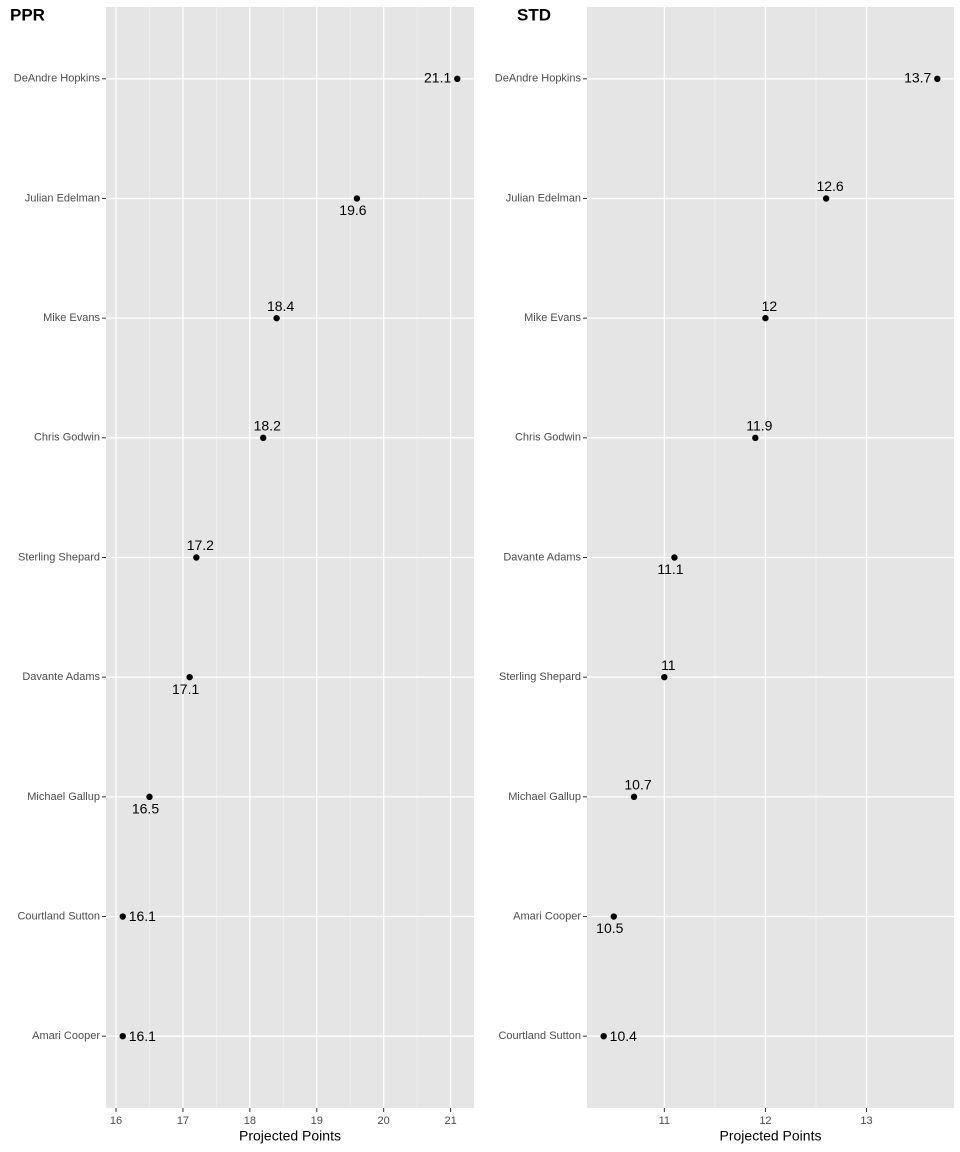  Describe the element at coordinates (384, 1121) in the screenshot. I see `x-tick-label: 20` at that location.